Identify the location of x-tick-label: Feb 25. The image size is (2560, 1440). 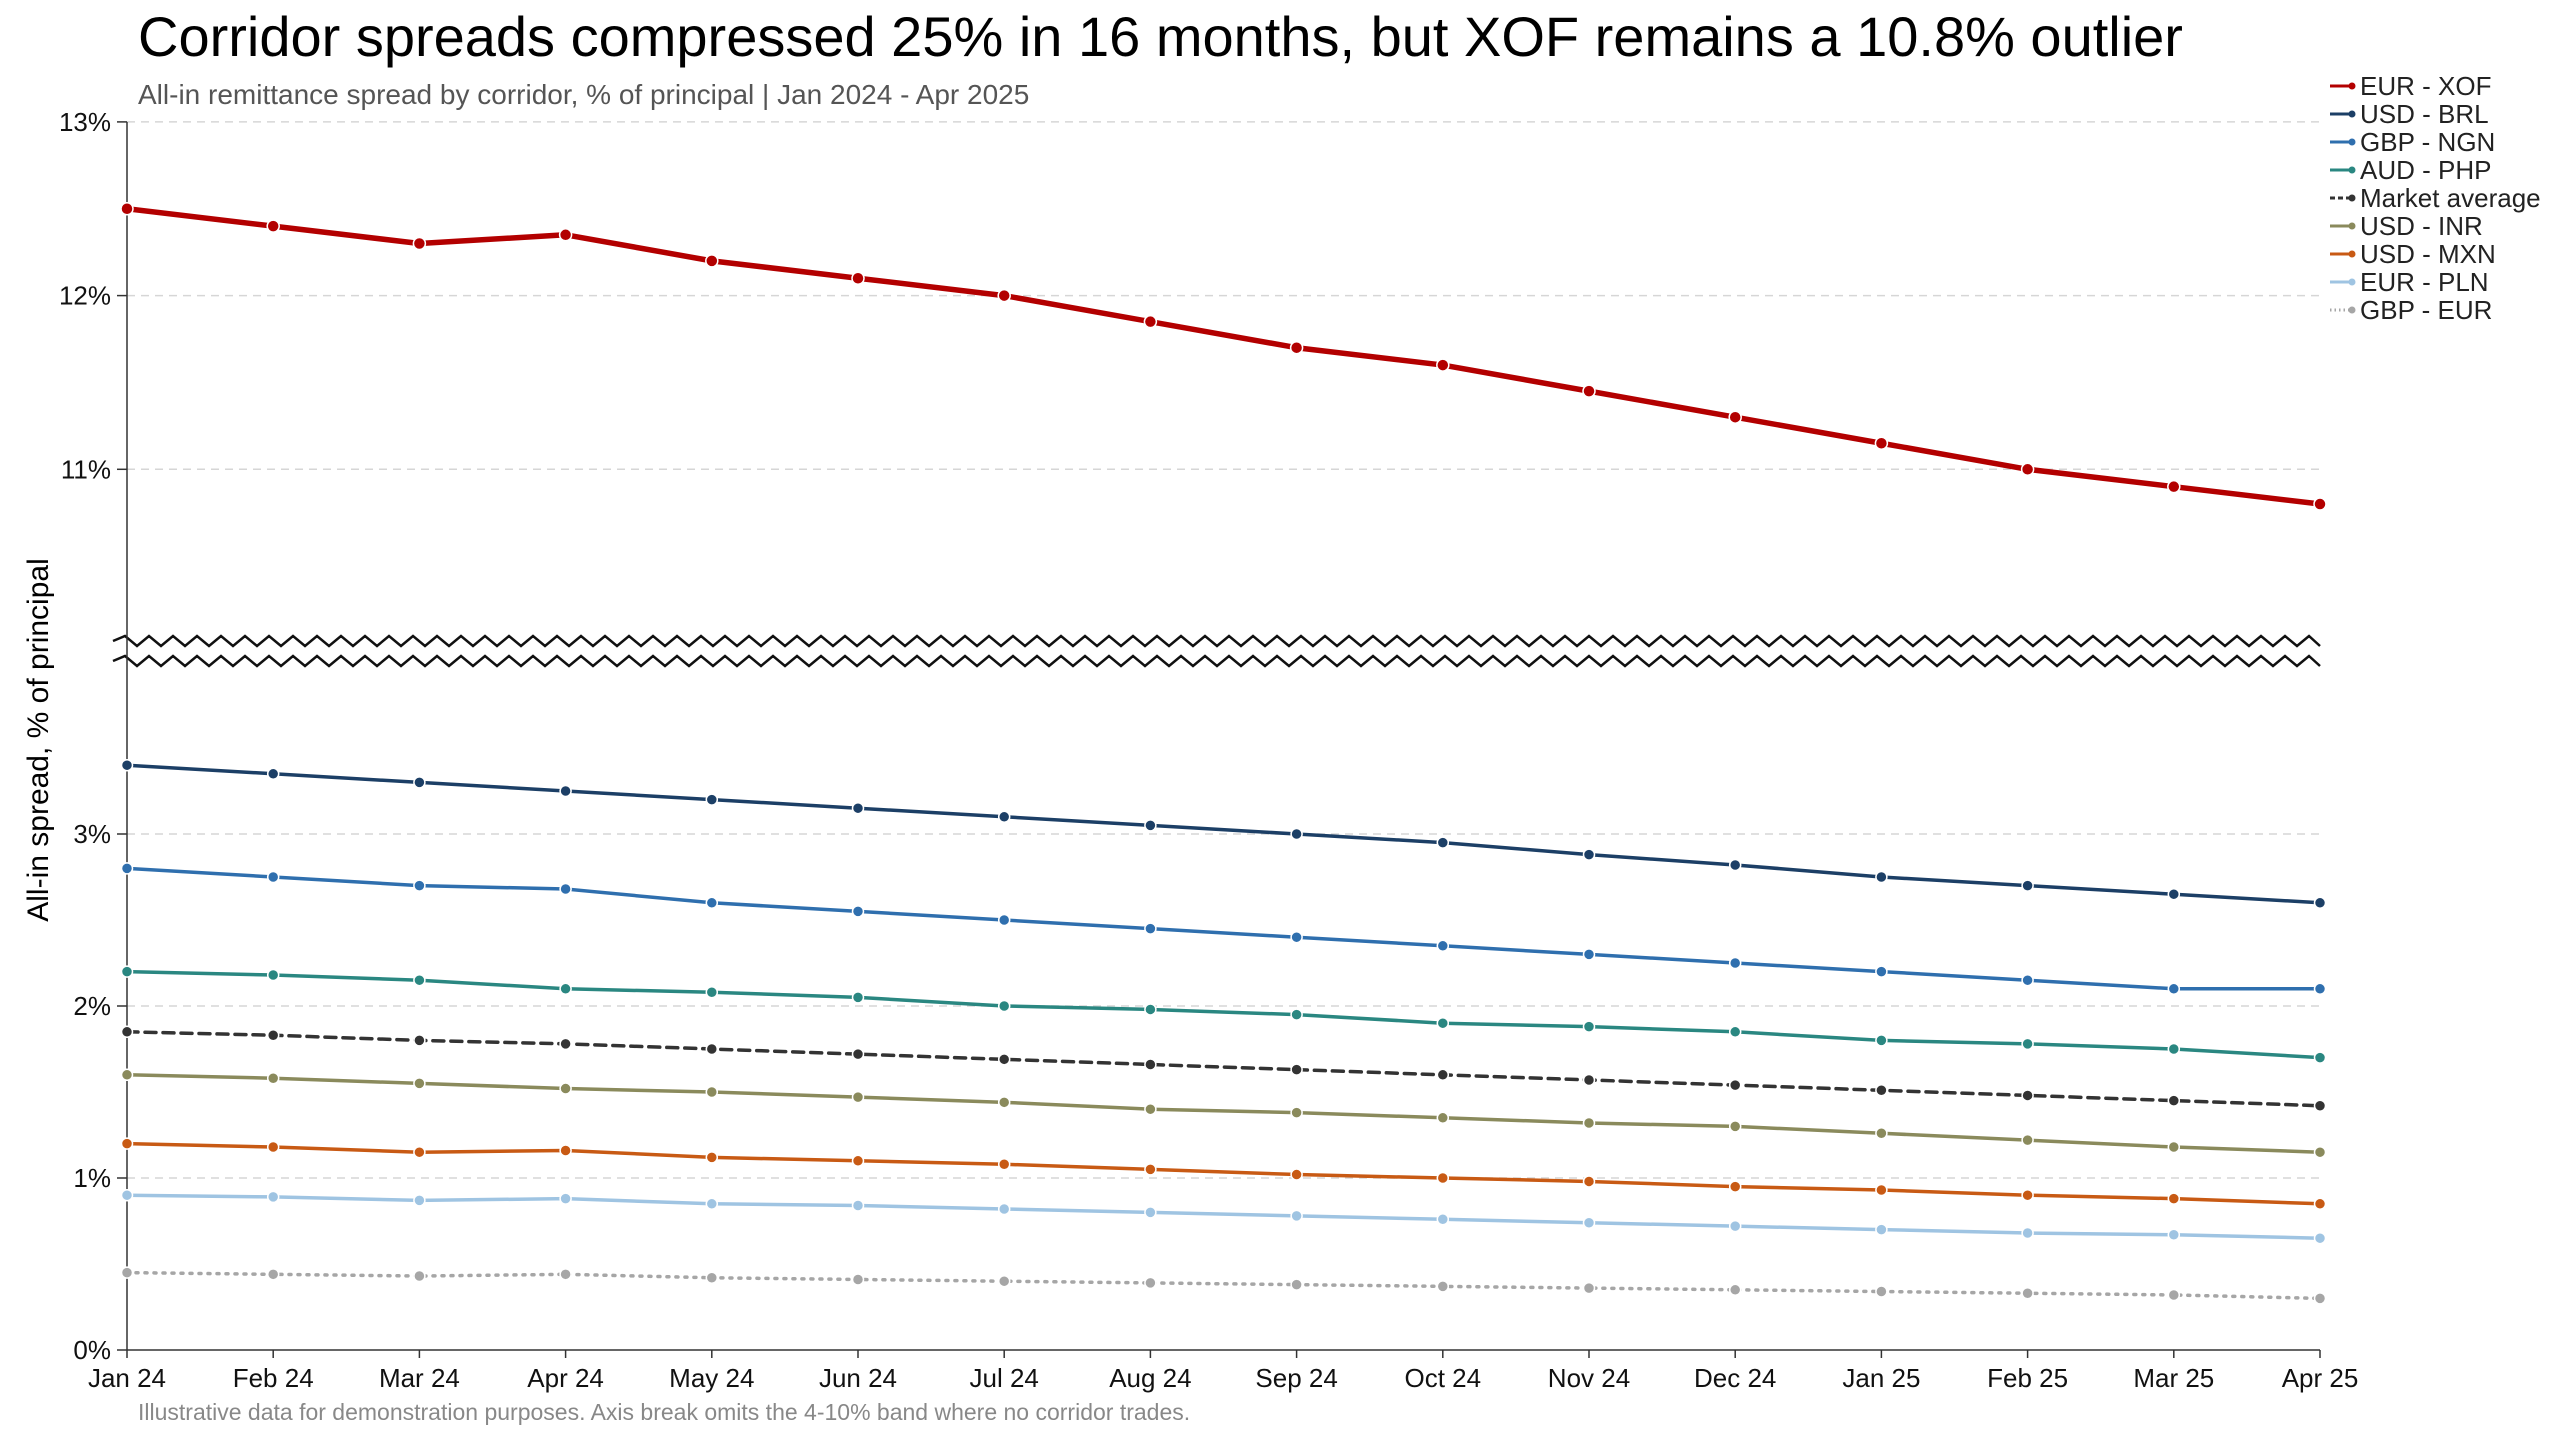
(2027, 1378).